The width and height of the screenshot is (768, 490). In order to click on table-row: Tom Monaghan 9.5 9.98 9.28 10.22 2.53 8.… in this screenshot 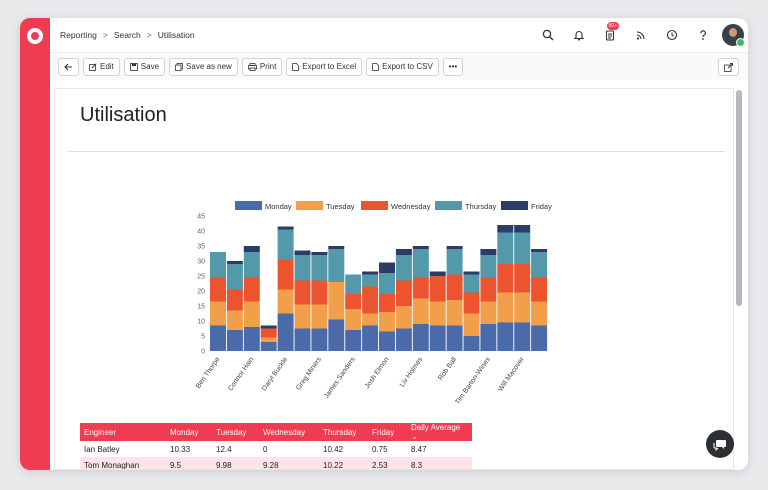, I will do `click(276, 463)`.